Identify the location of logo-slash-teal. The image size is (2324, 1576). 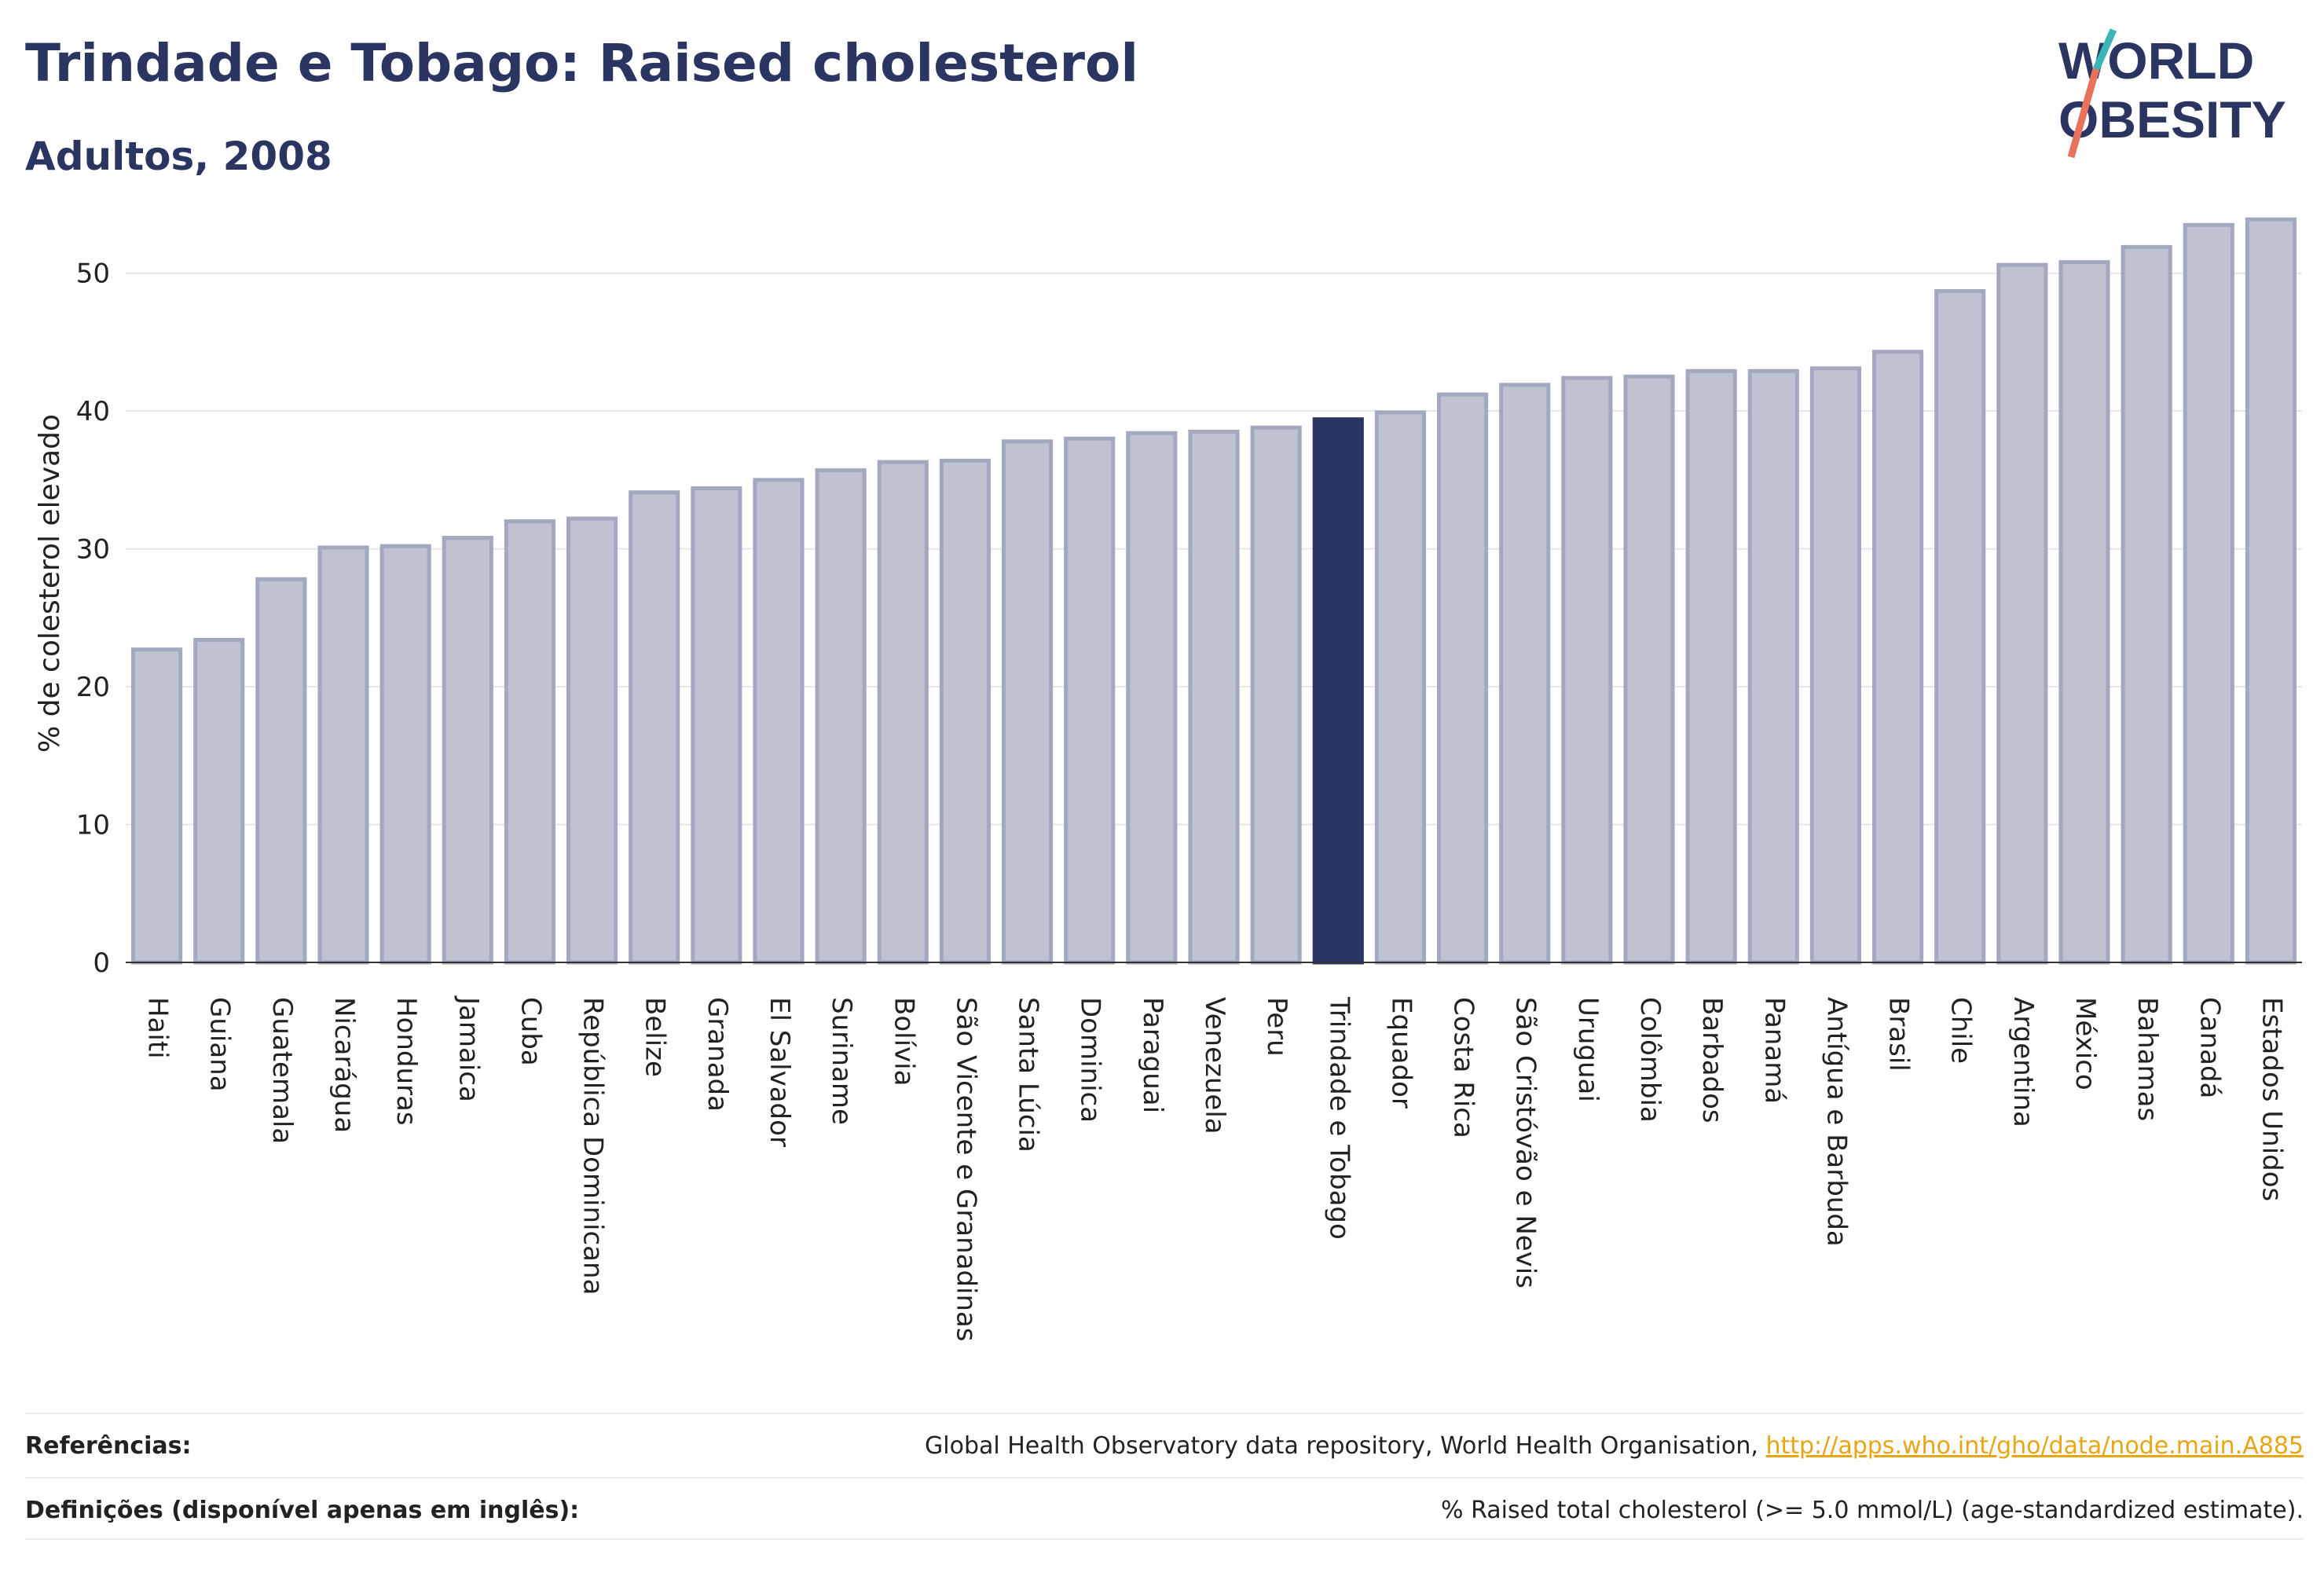
(2104, 49).